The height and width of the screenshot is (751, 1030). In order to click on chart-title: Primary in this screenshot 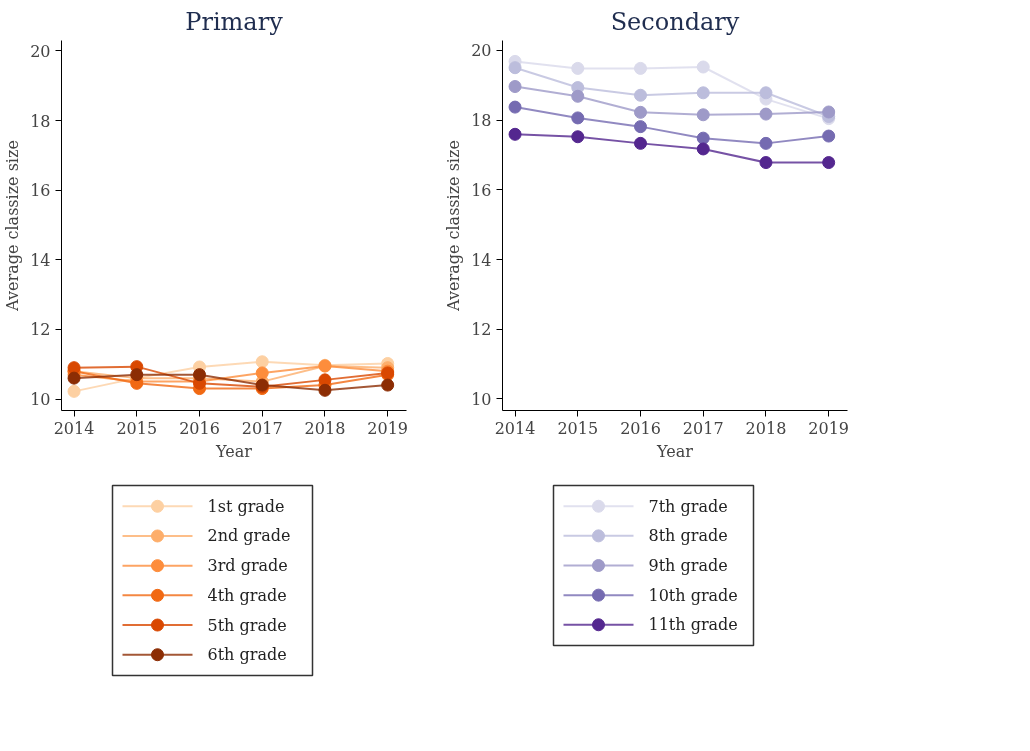, I will do `click(234, 21)`.